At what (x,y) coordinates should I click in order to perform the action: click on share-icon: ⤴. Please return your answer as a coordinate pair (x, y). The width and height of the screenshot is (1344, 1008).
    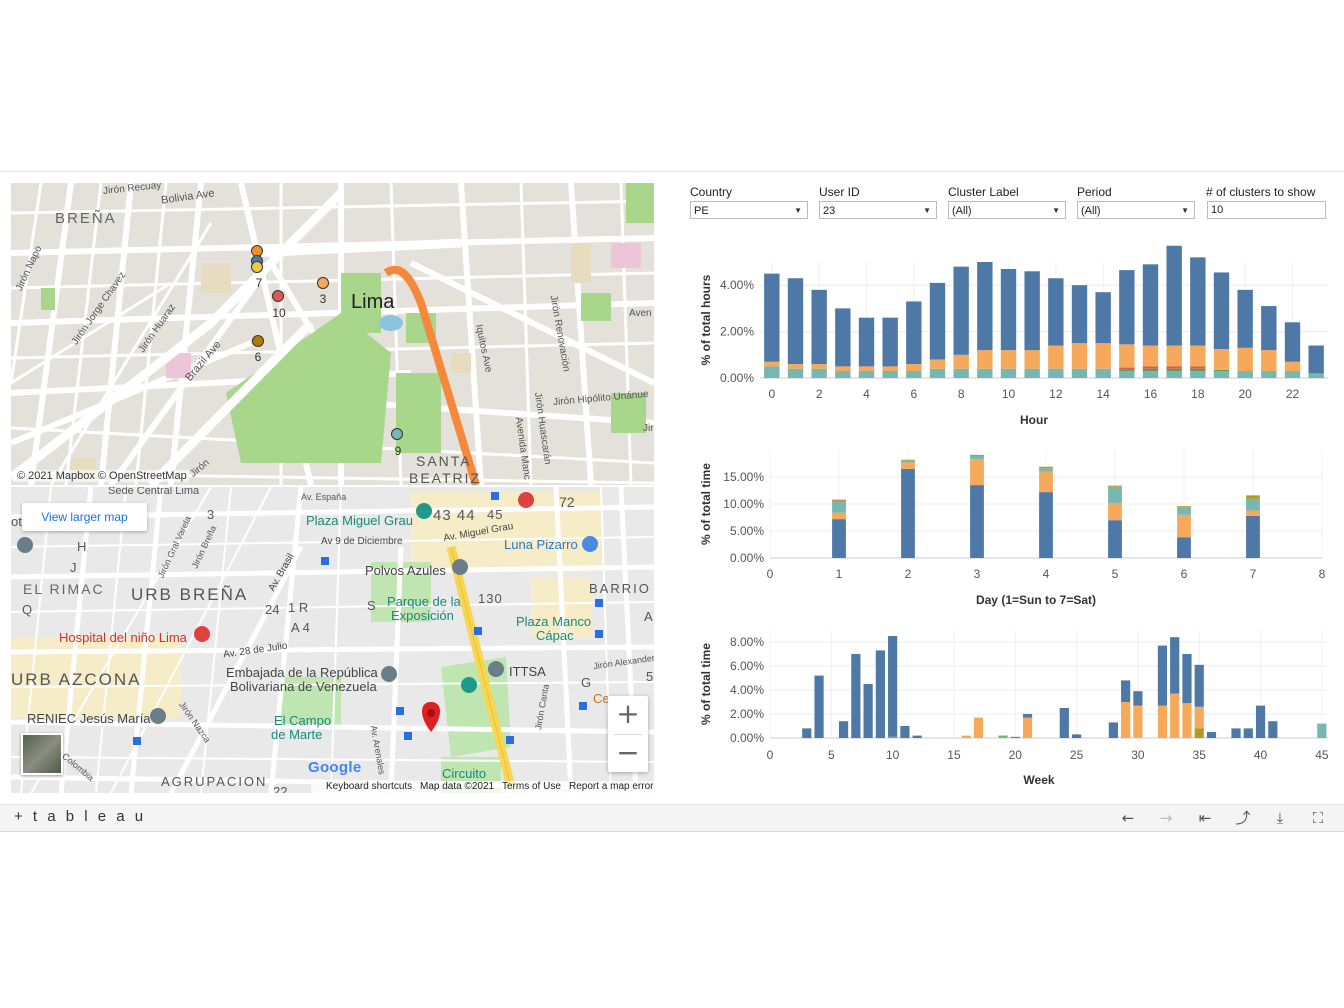
    Looking at the image, I should click on (1243, 818).